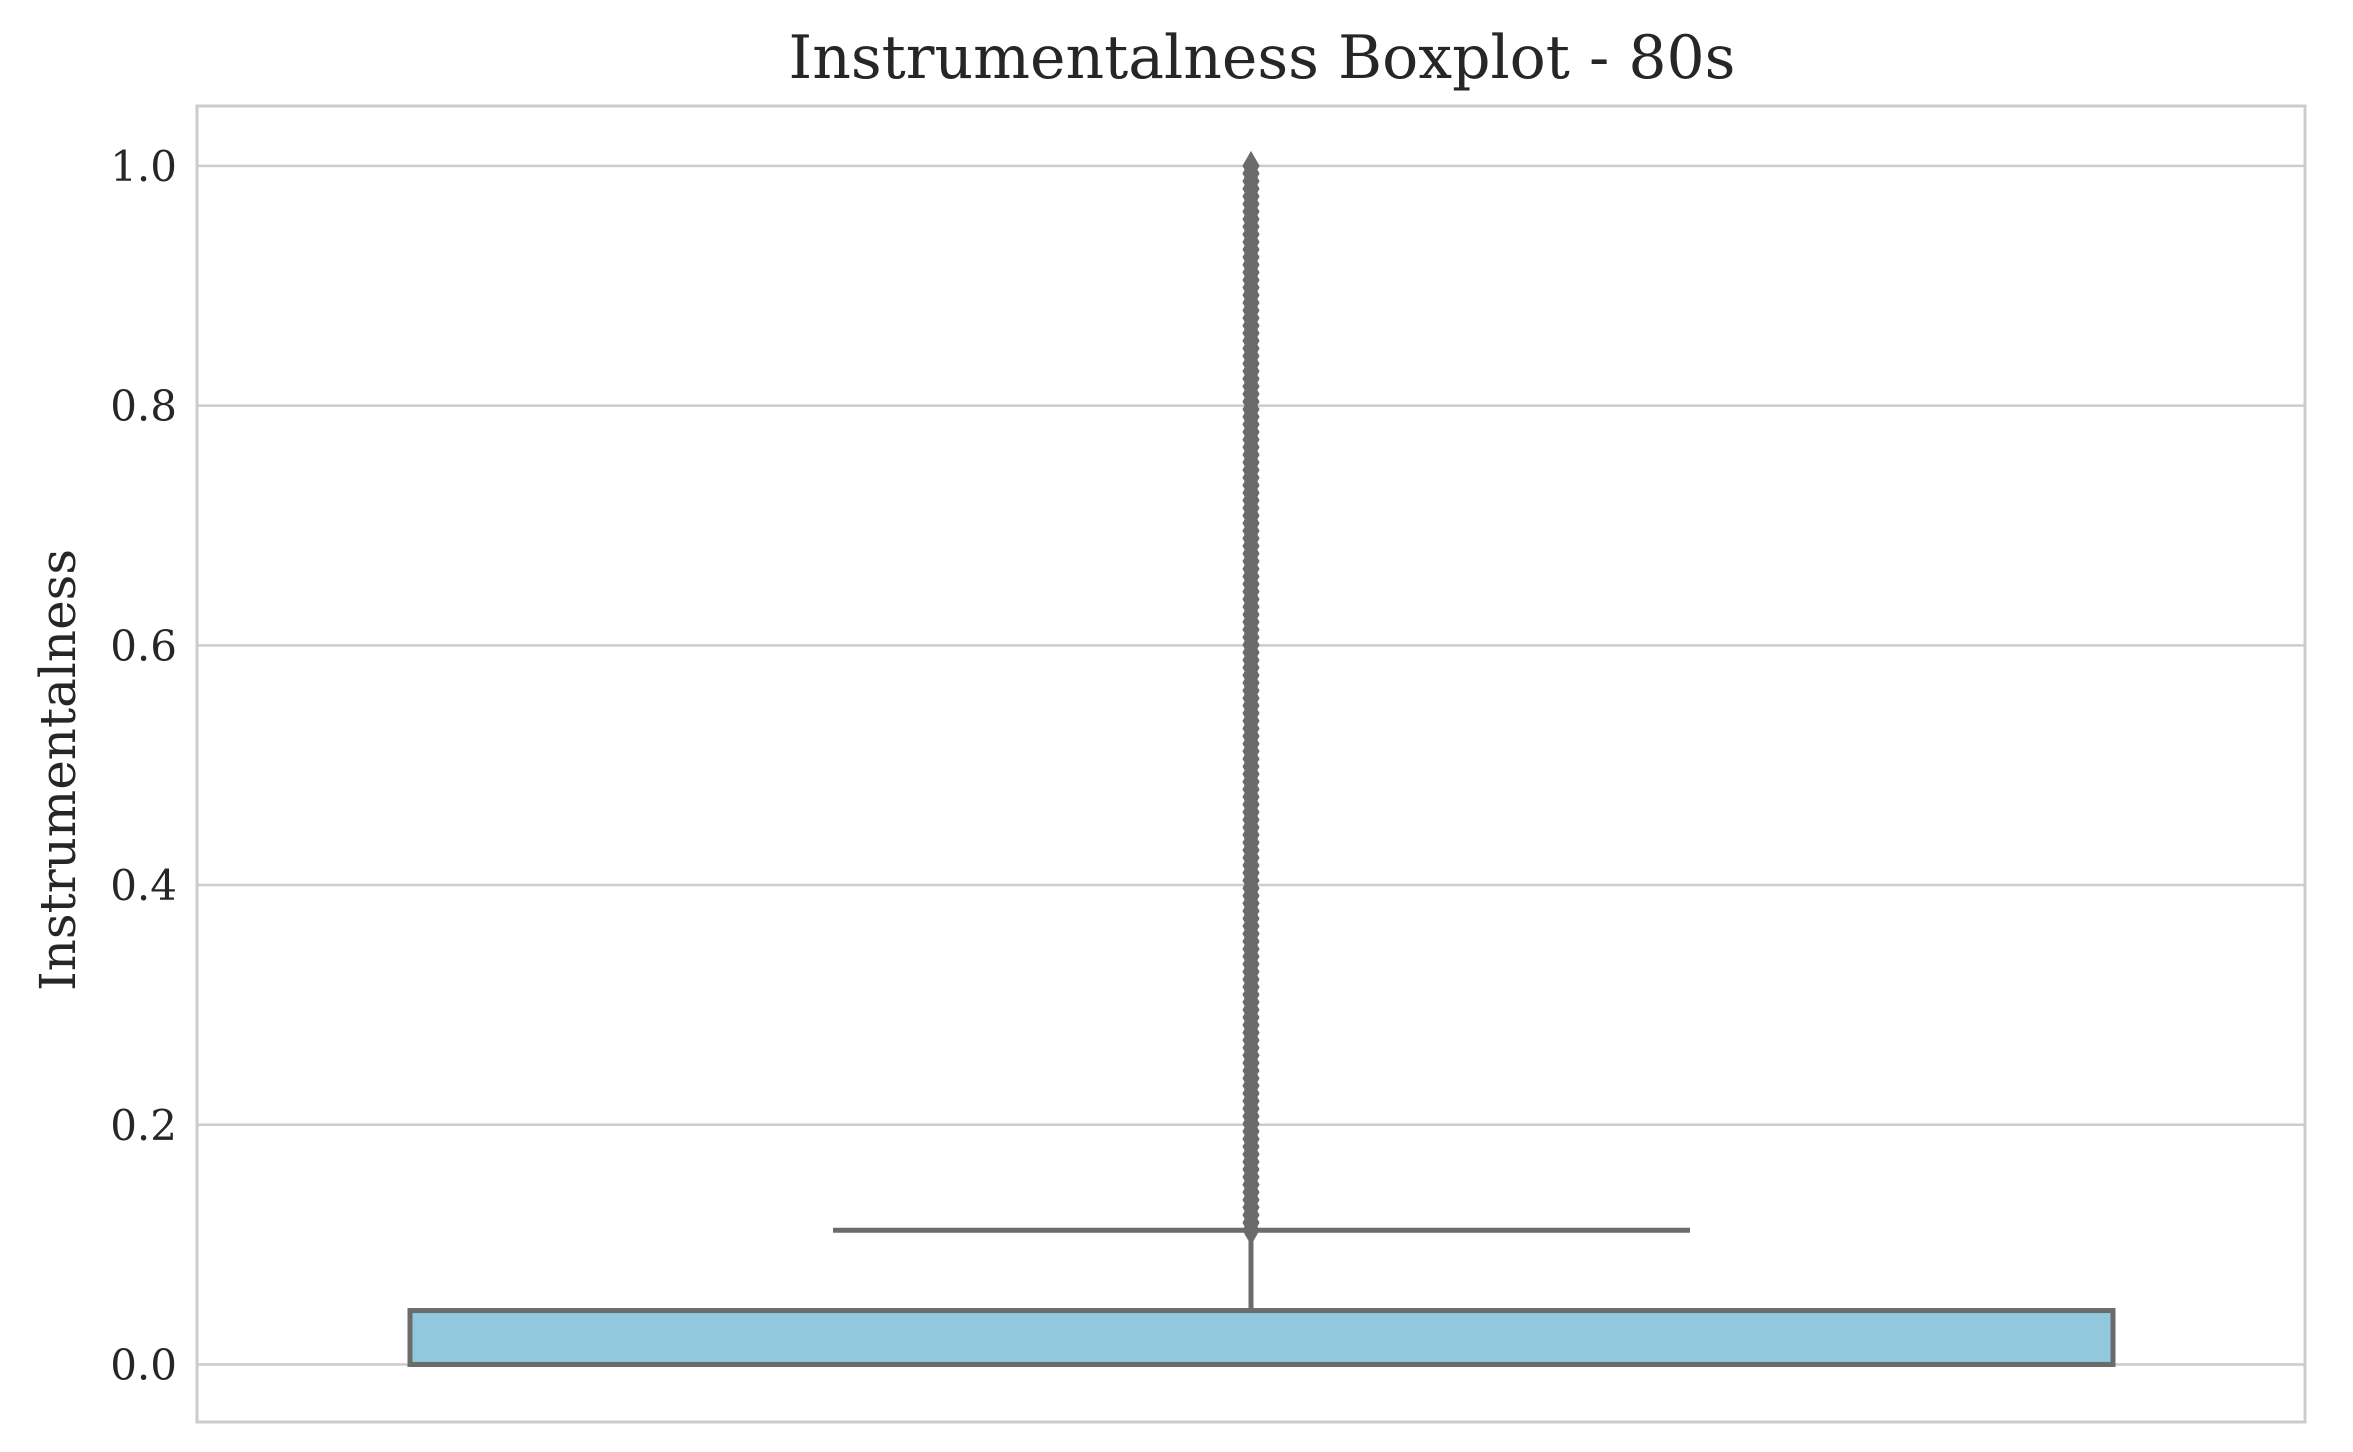 This screenshot has width=2353, height=1452. Describe the element at coordinates (143, 766) in the screenshot. I see `y-tick-labels: 0.0 0.2 0.4 0.6 0.8 1.0` at that location.